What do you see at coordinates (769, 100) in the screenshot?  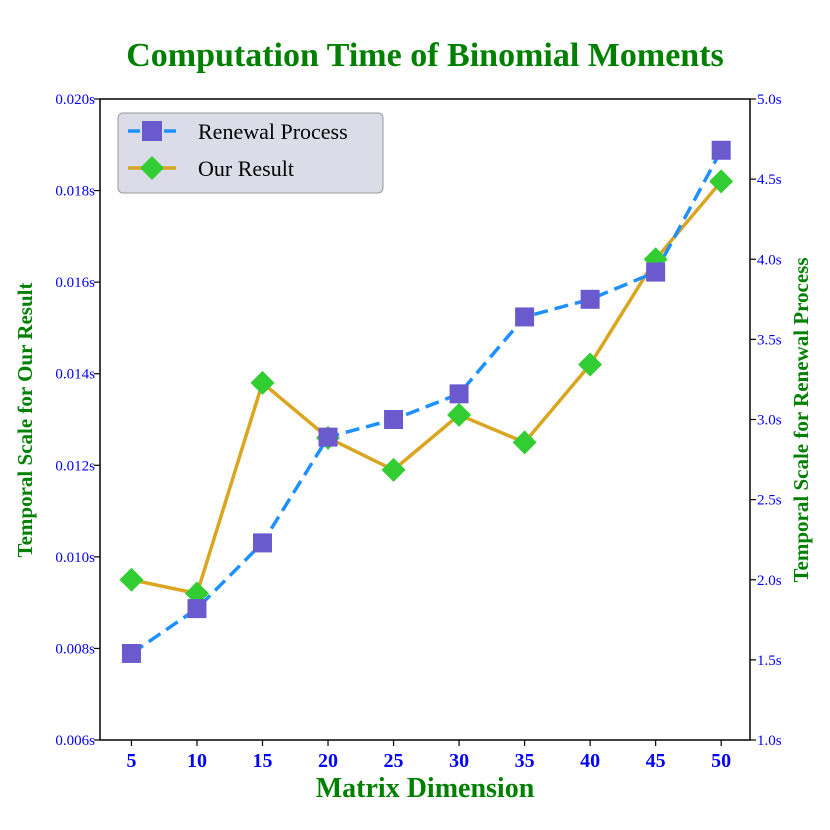 I see `right-tick-label: 5.0s` at bounding box center [769, 100].